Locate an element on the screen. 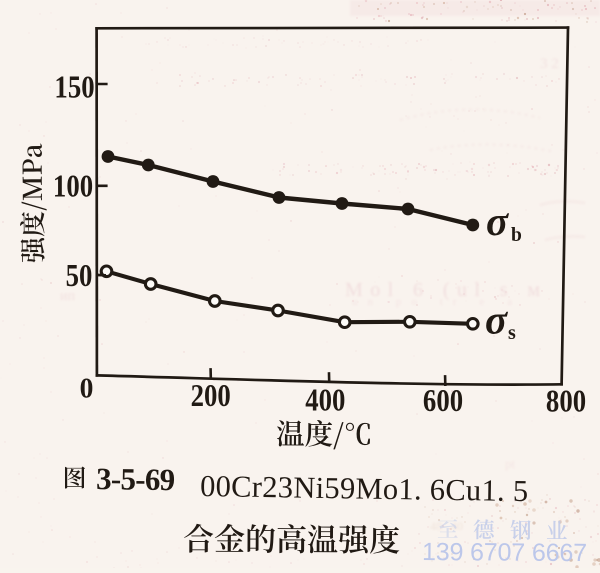  svg-text: pt is located at coordinates (510, 463).